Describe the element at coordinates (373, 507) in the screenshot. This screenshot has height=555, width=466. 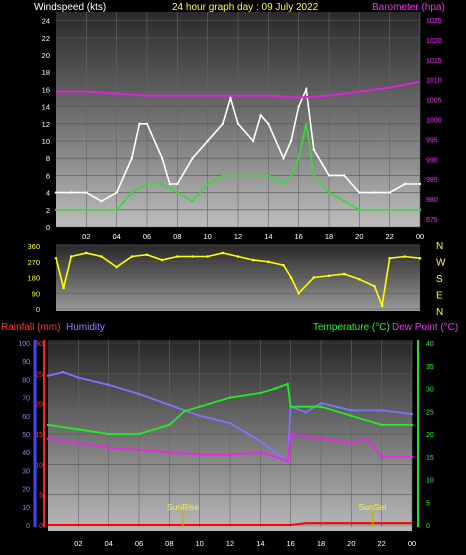
I see `sunset-label: SunSet` at that location.